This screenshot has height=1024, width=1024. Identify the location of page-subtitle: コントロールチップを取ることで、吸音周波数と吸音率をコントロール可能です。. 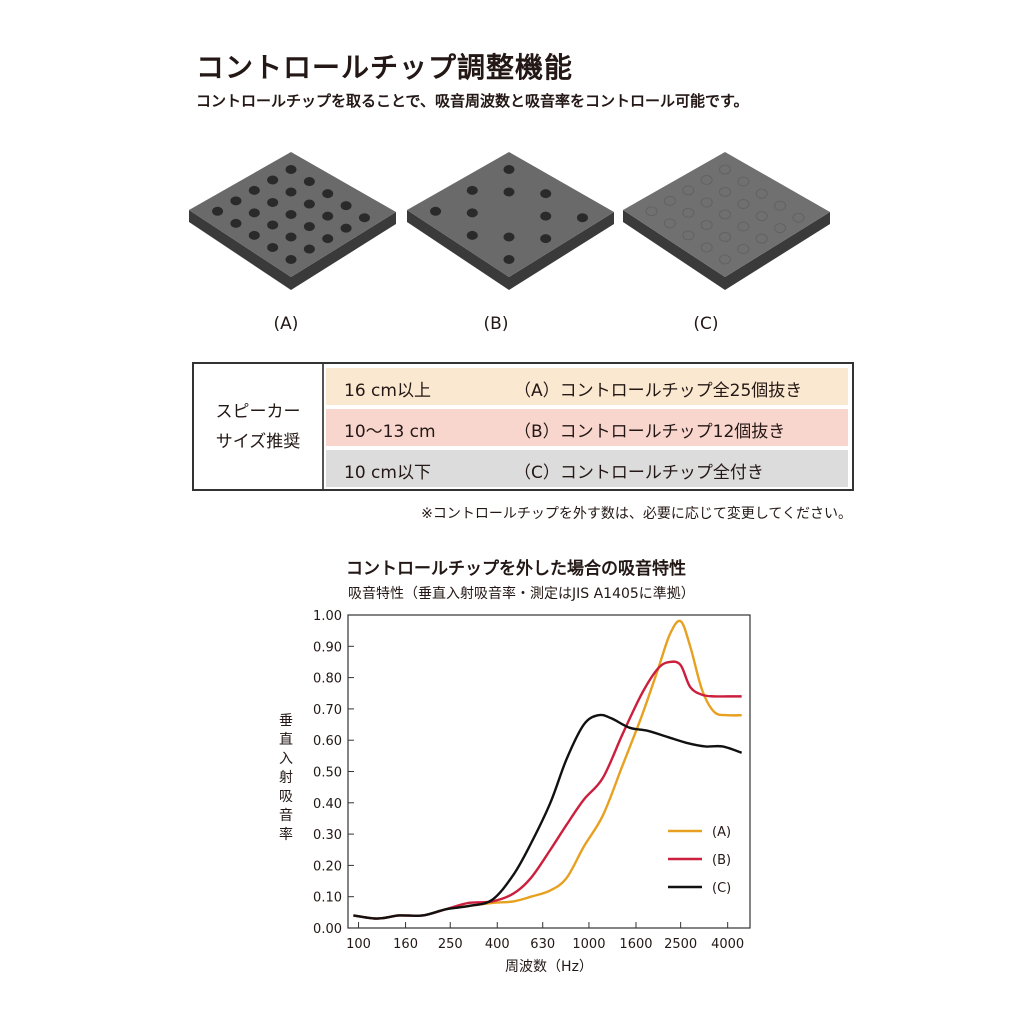
(472, 101).